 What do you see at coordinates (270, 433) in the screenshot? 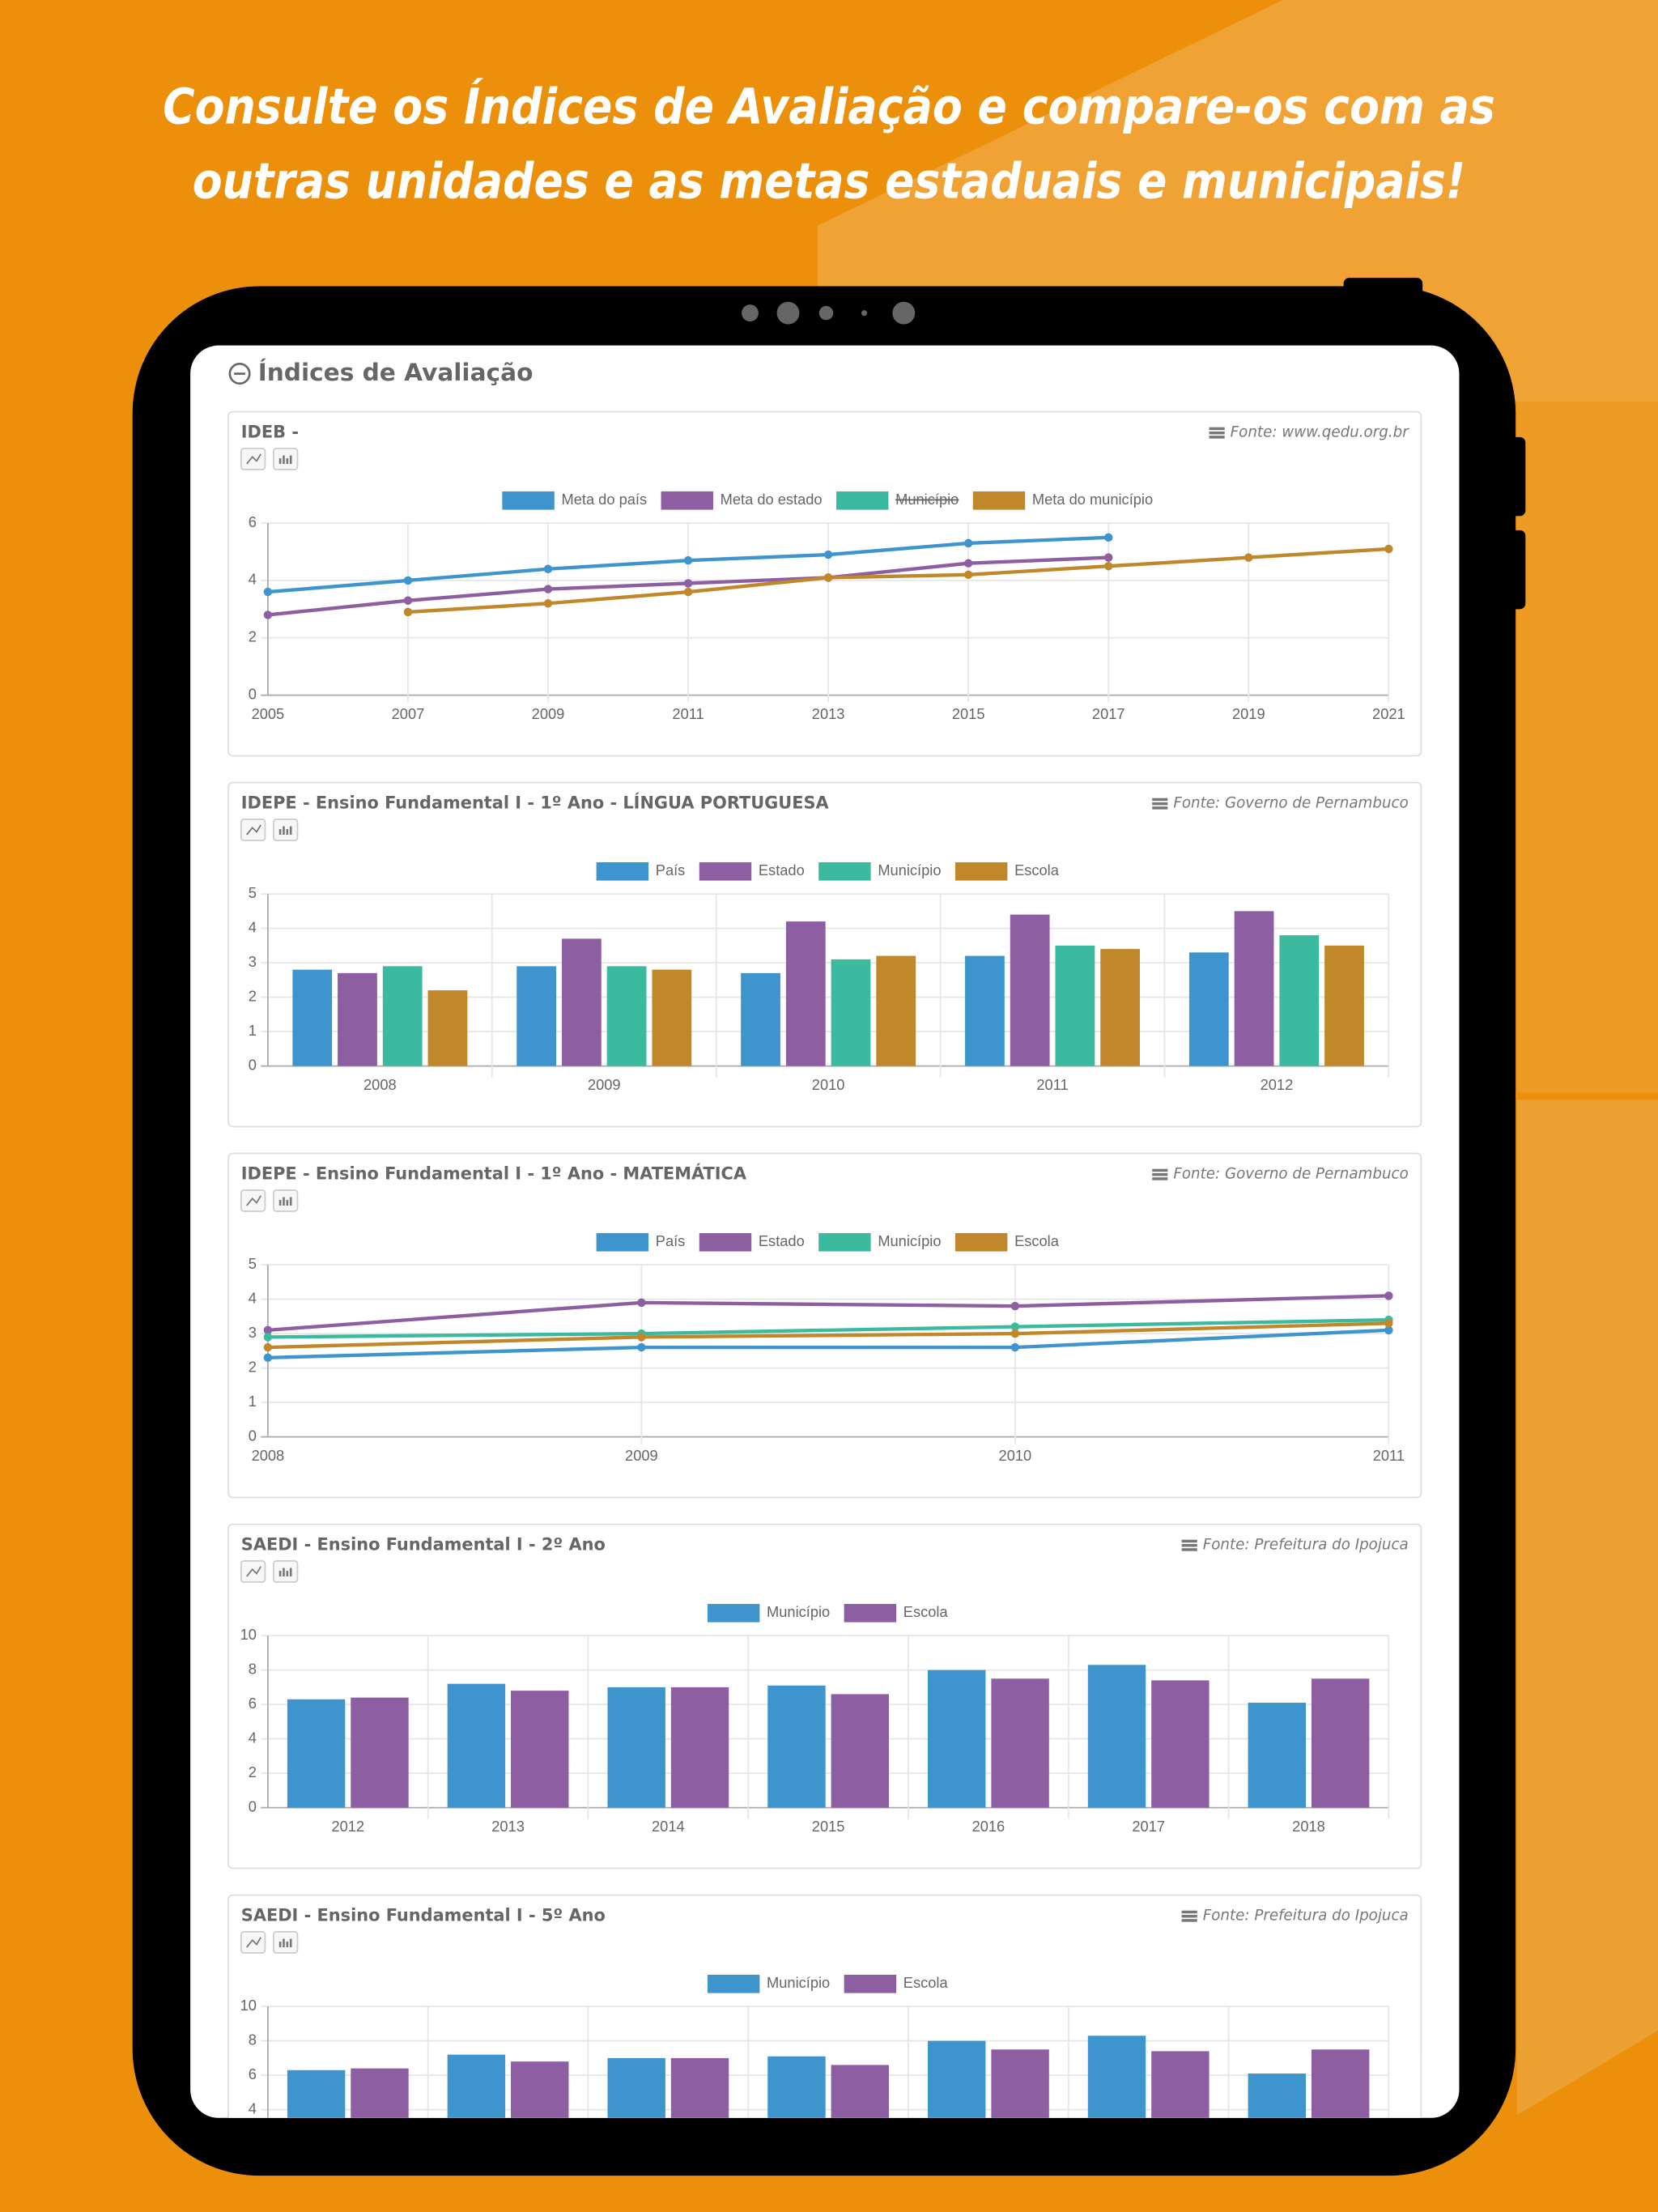
I see `chart-title: IDEB -` at bounding box center [270, 433].